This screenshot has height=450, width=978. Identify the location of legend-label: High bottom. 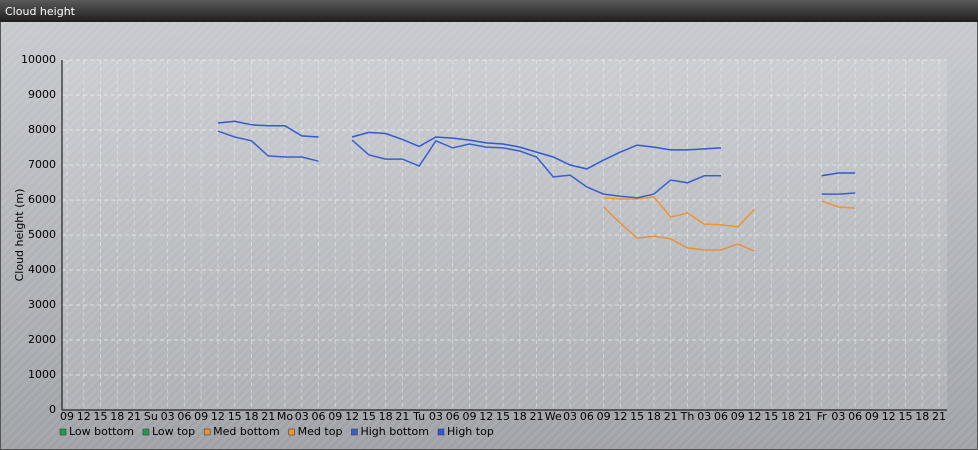
(394, 431).